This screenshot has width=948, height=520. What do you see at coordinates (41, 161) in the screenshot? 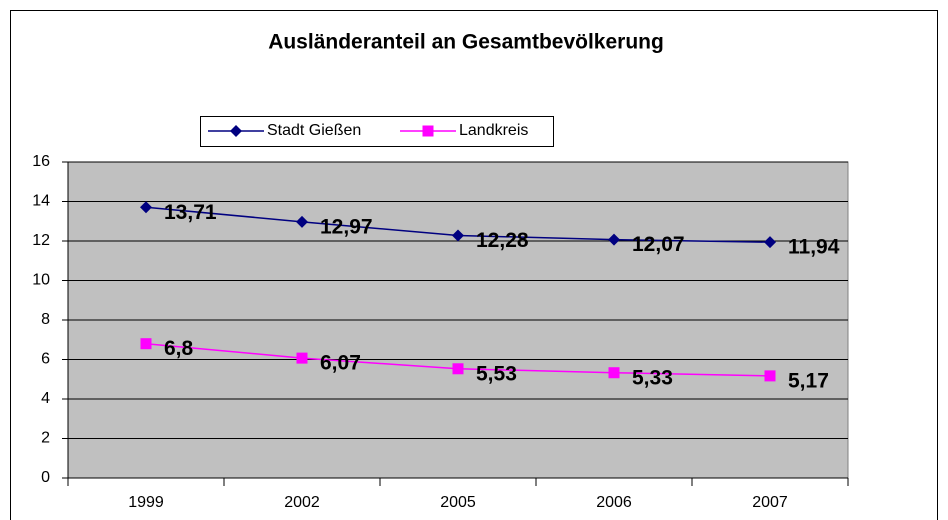
I see `y-tick-label: 16` at bounding box center [41, 161].